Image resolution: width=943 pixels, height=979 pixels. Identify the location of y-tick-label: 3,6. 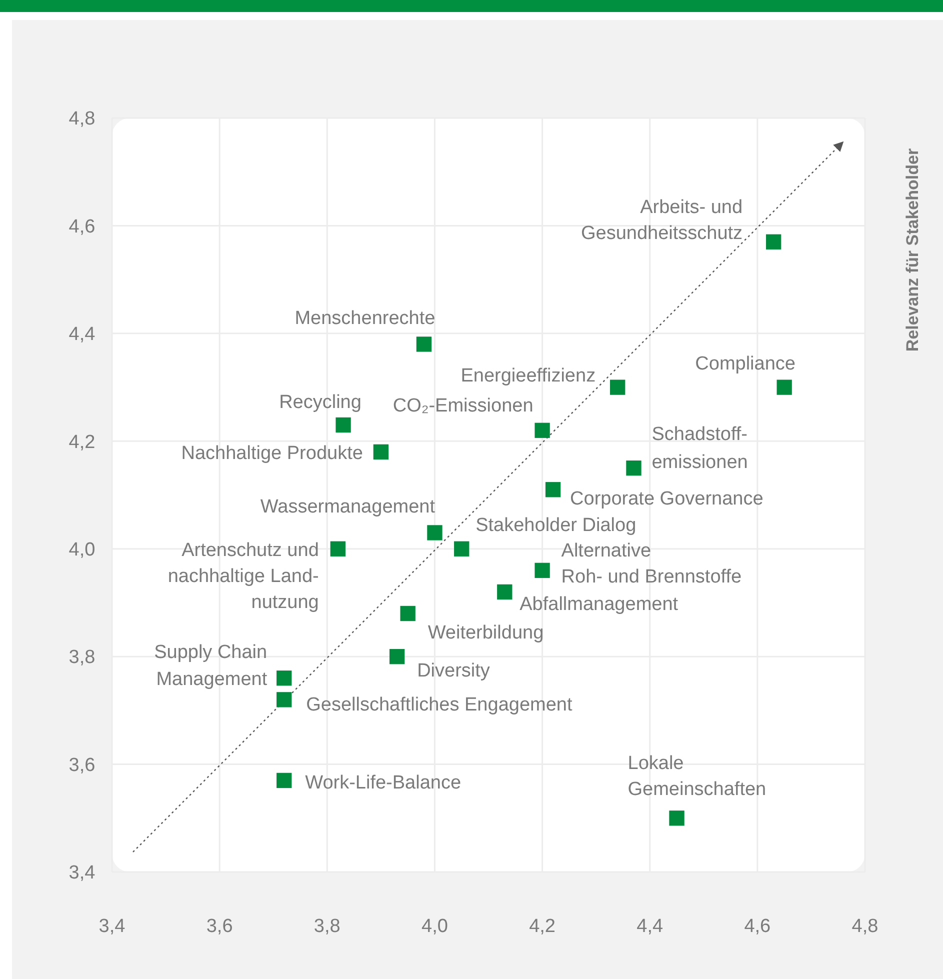
(82, 765).